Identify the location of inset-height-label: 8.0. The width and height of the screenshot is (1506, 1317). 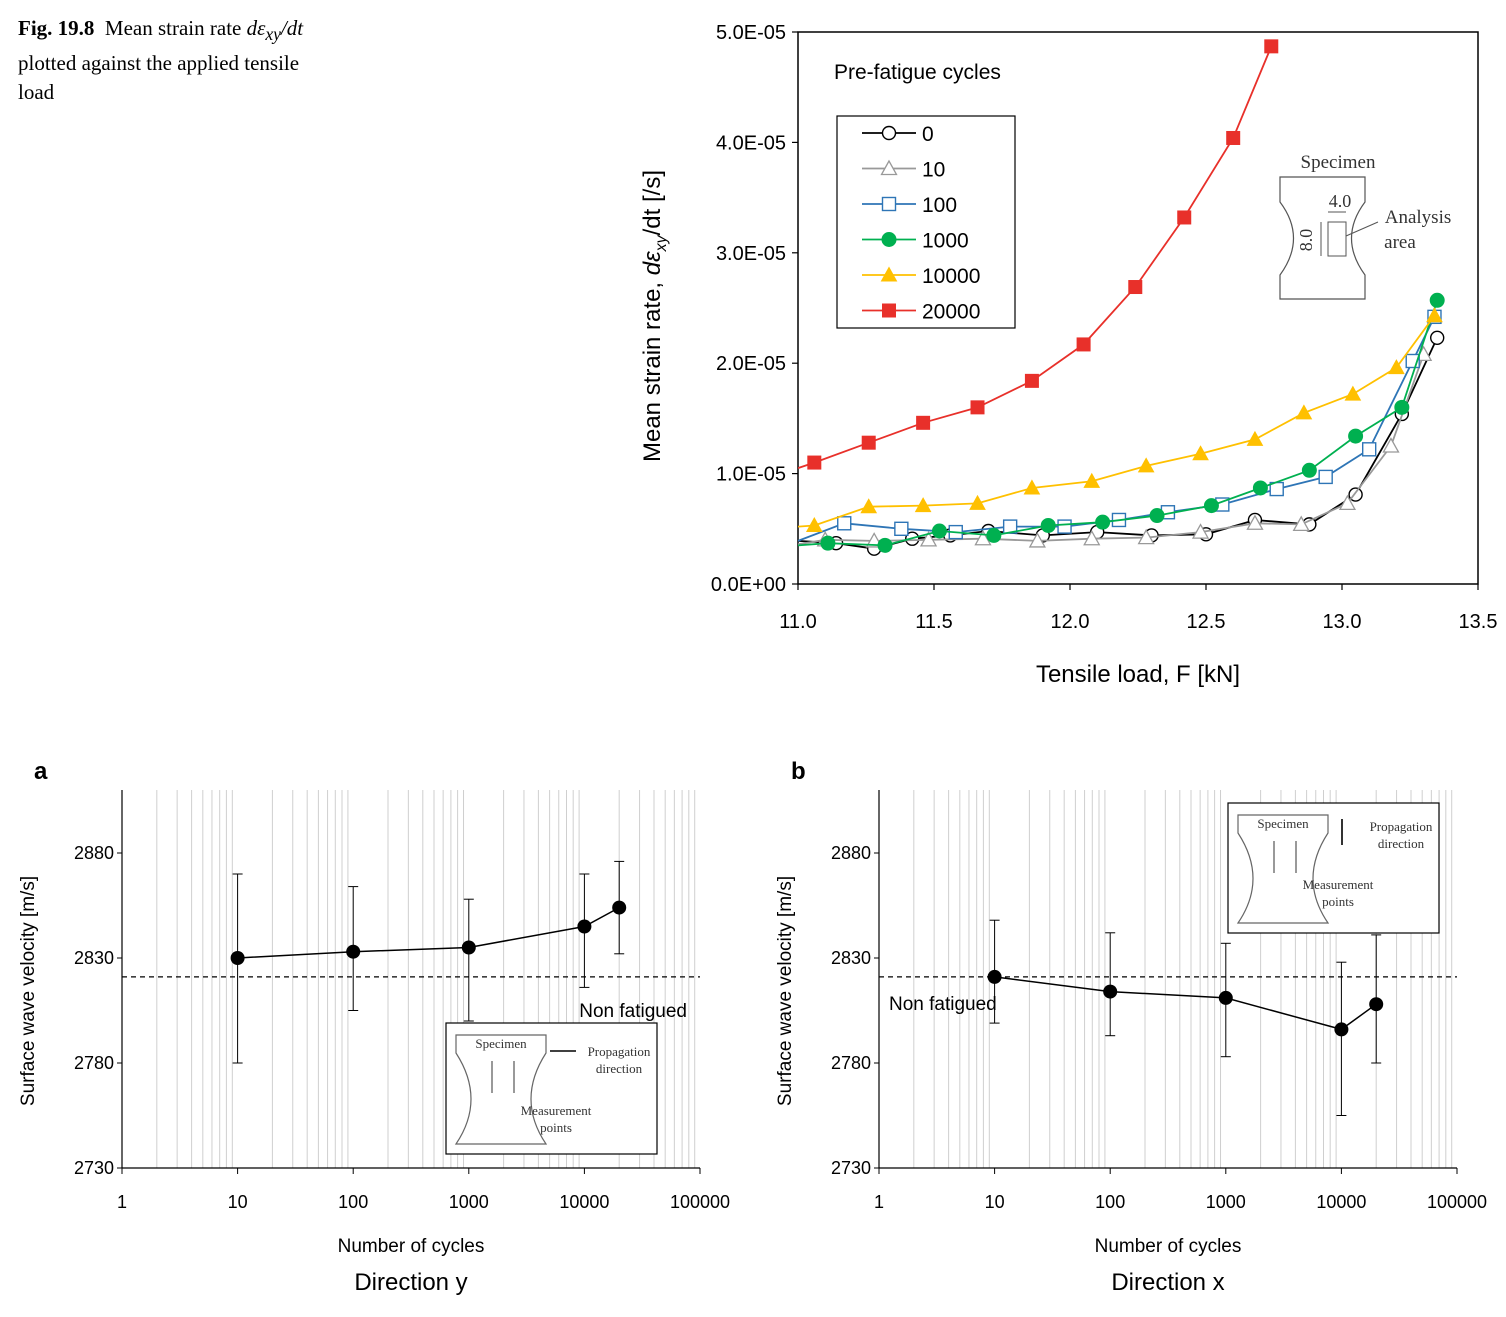
(1306, 240).